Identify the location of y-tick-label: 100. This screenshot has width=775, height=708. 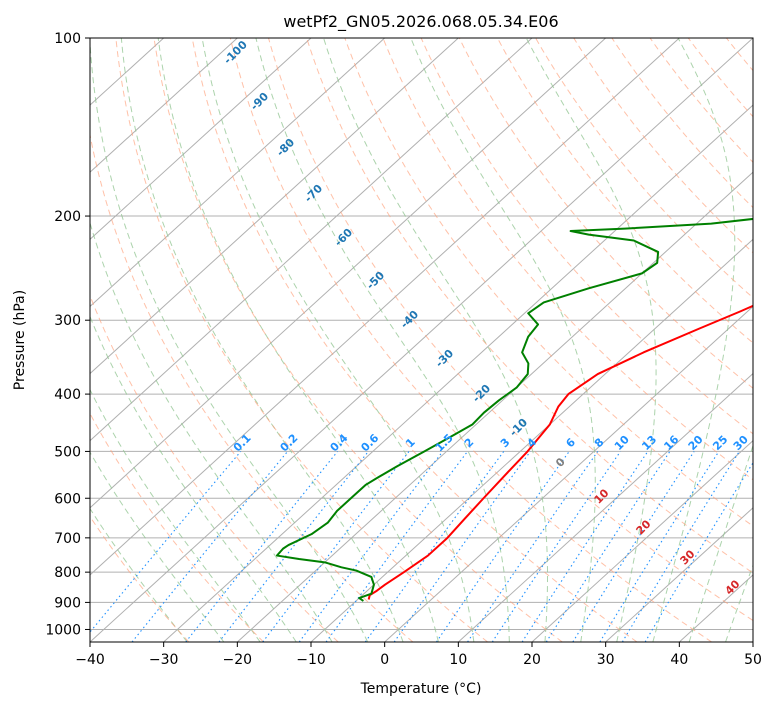
(67, 39).